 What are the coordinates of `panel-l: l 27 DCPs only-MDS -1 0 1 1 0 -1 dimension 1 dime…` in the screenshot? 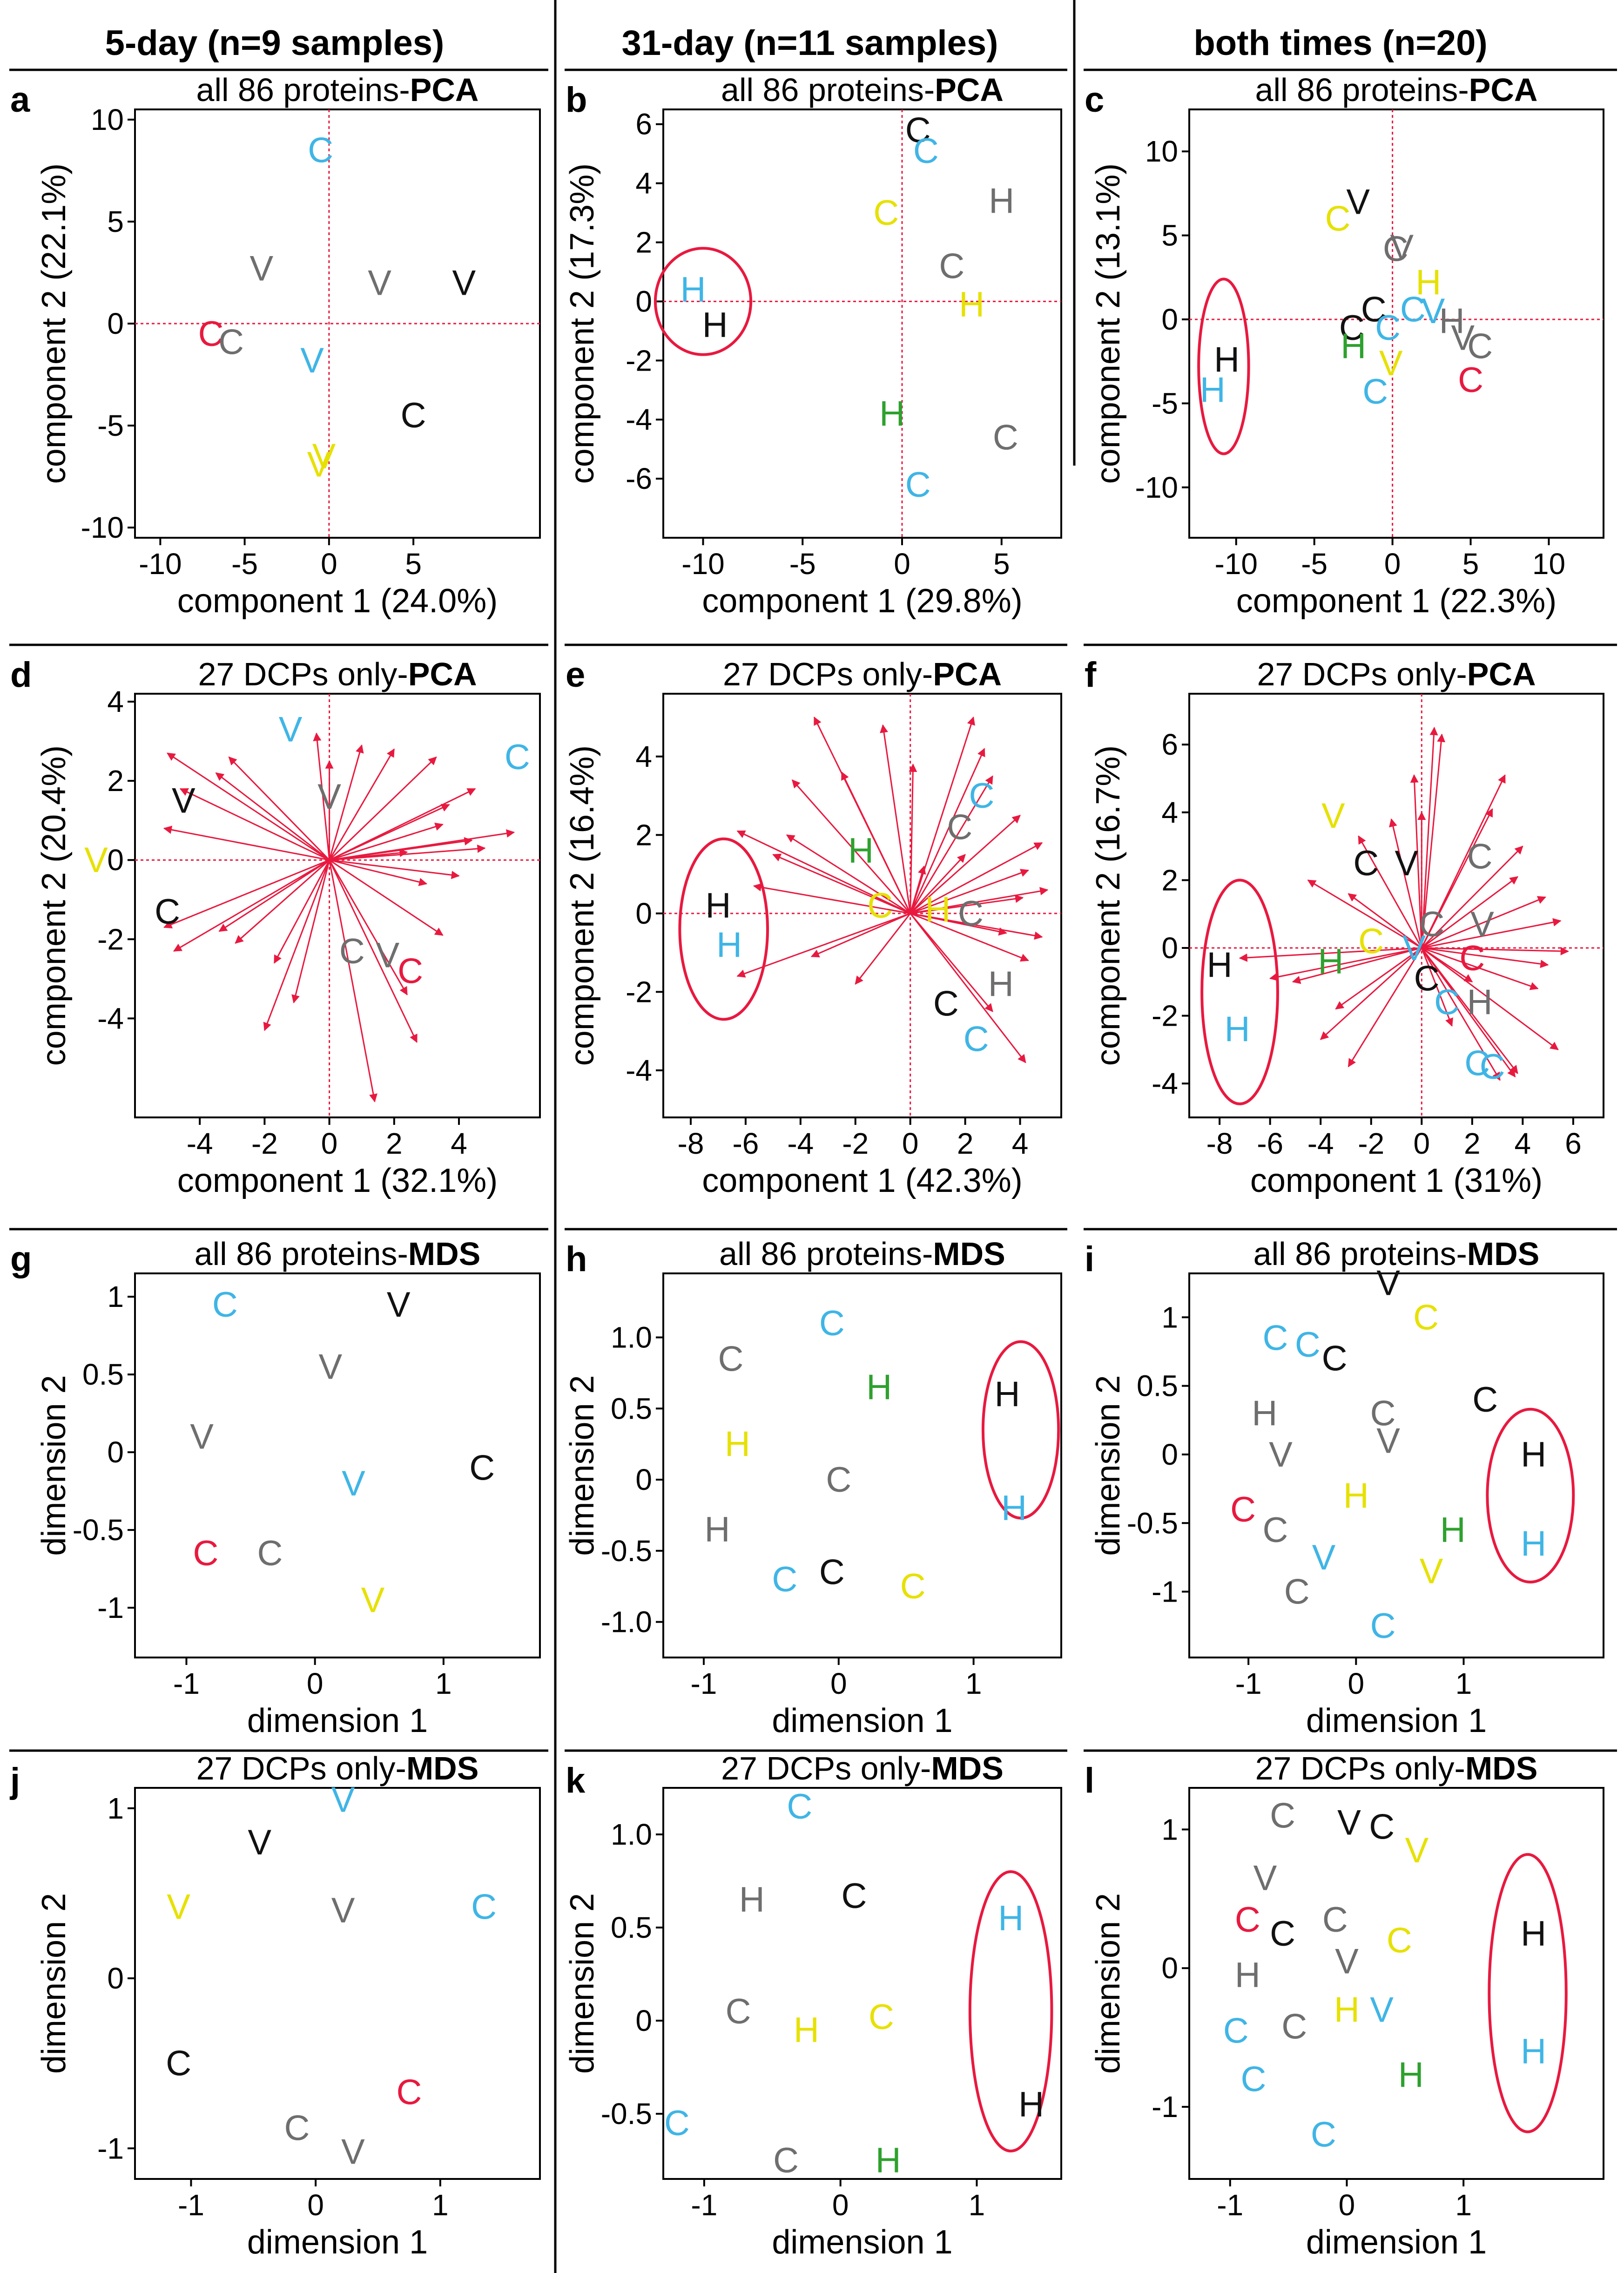 It's located at (1351, 2005).